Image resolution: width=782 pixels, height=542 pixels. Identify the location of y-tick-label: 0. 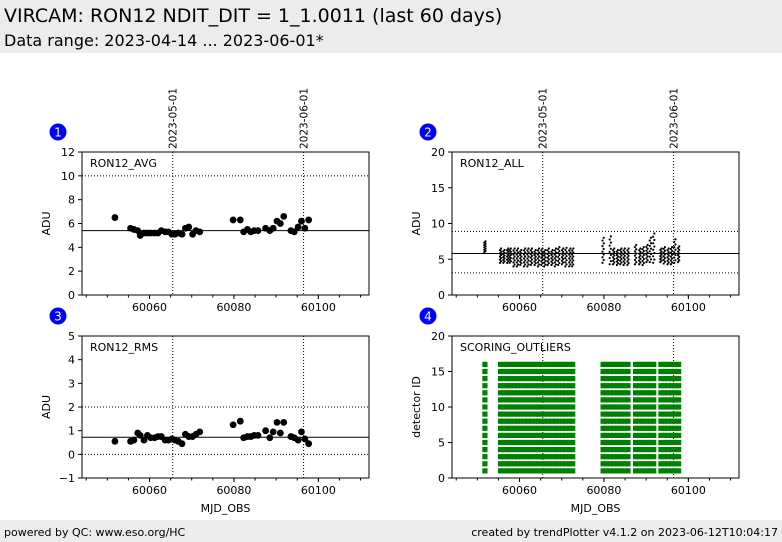
(71, 454).